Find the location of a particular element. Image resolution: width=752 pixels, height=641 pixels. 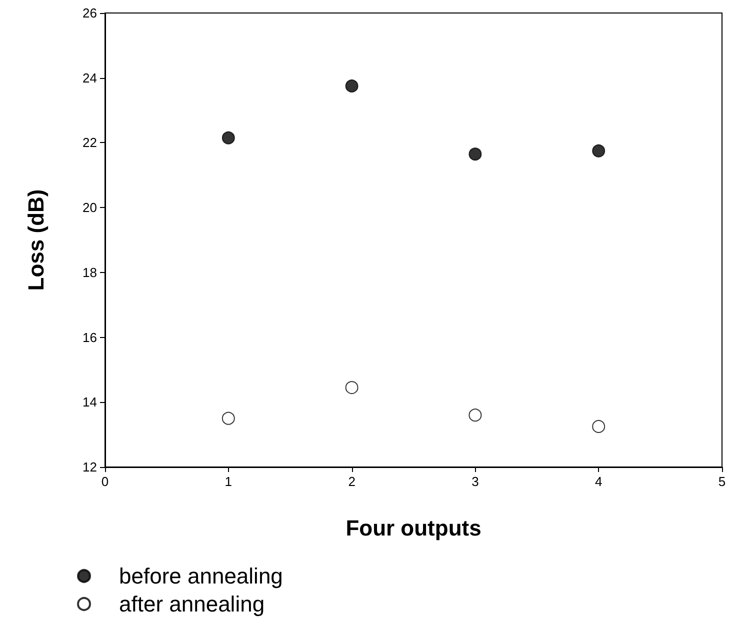

y-tick-label: 12 is located at coordinates (89, 467).